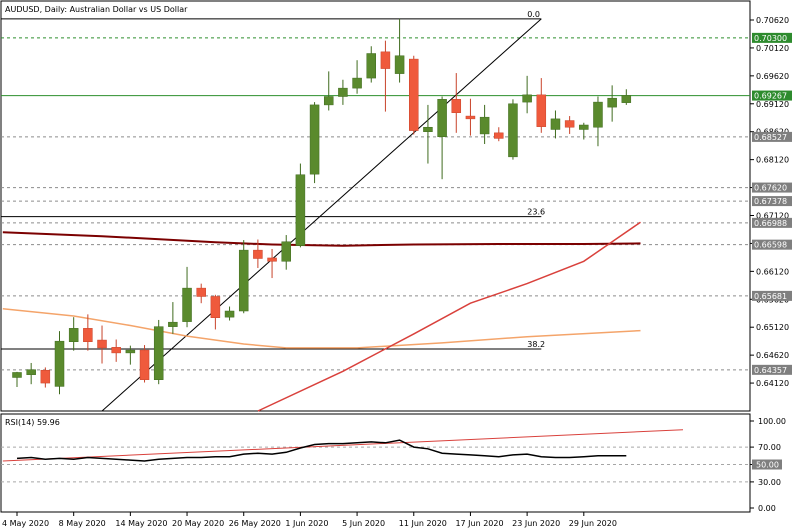  Describe the element at coordinates (767, 508) in the screenshot. I see `rsi-tick-label: 0.00` at that location.